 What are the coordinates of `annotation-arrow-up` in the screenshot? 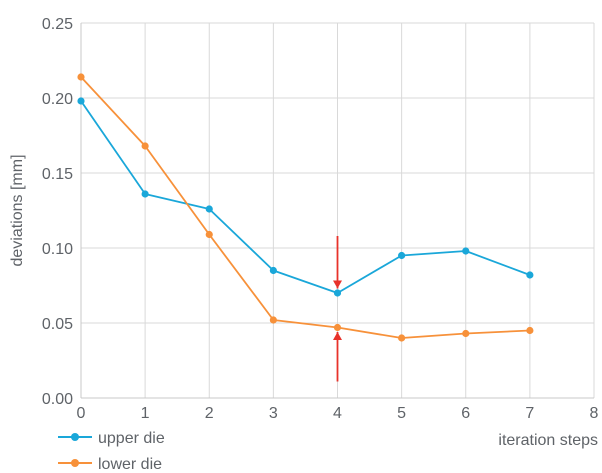 It's located at (337, 357).